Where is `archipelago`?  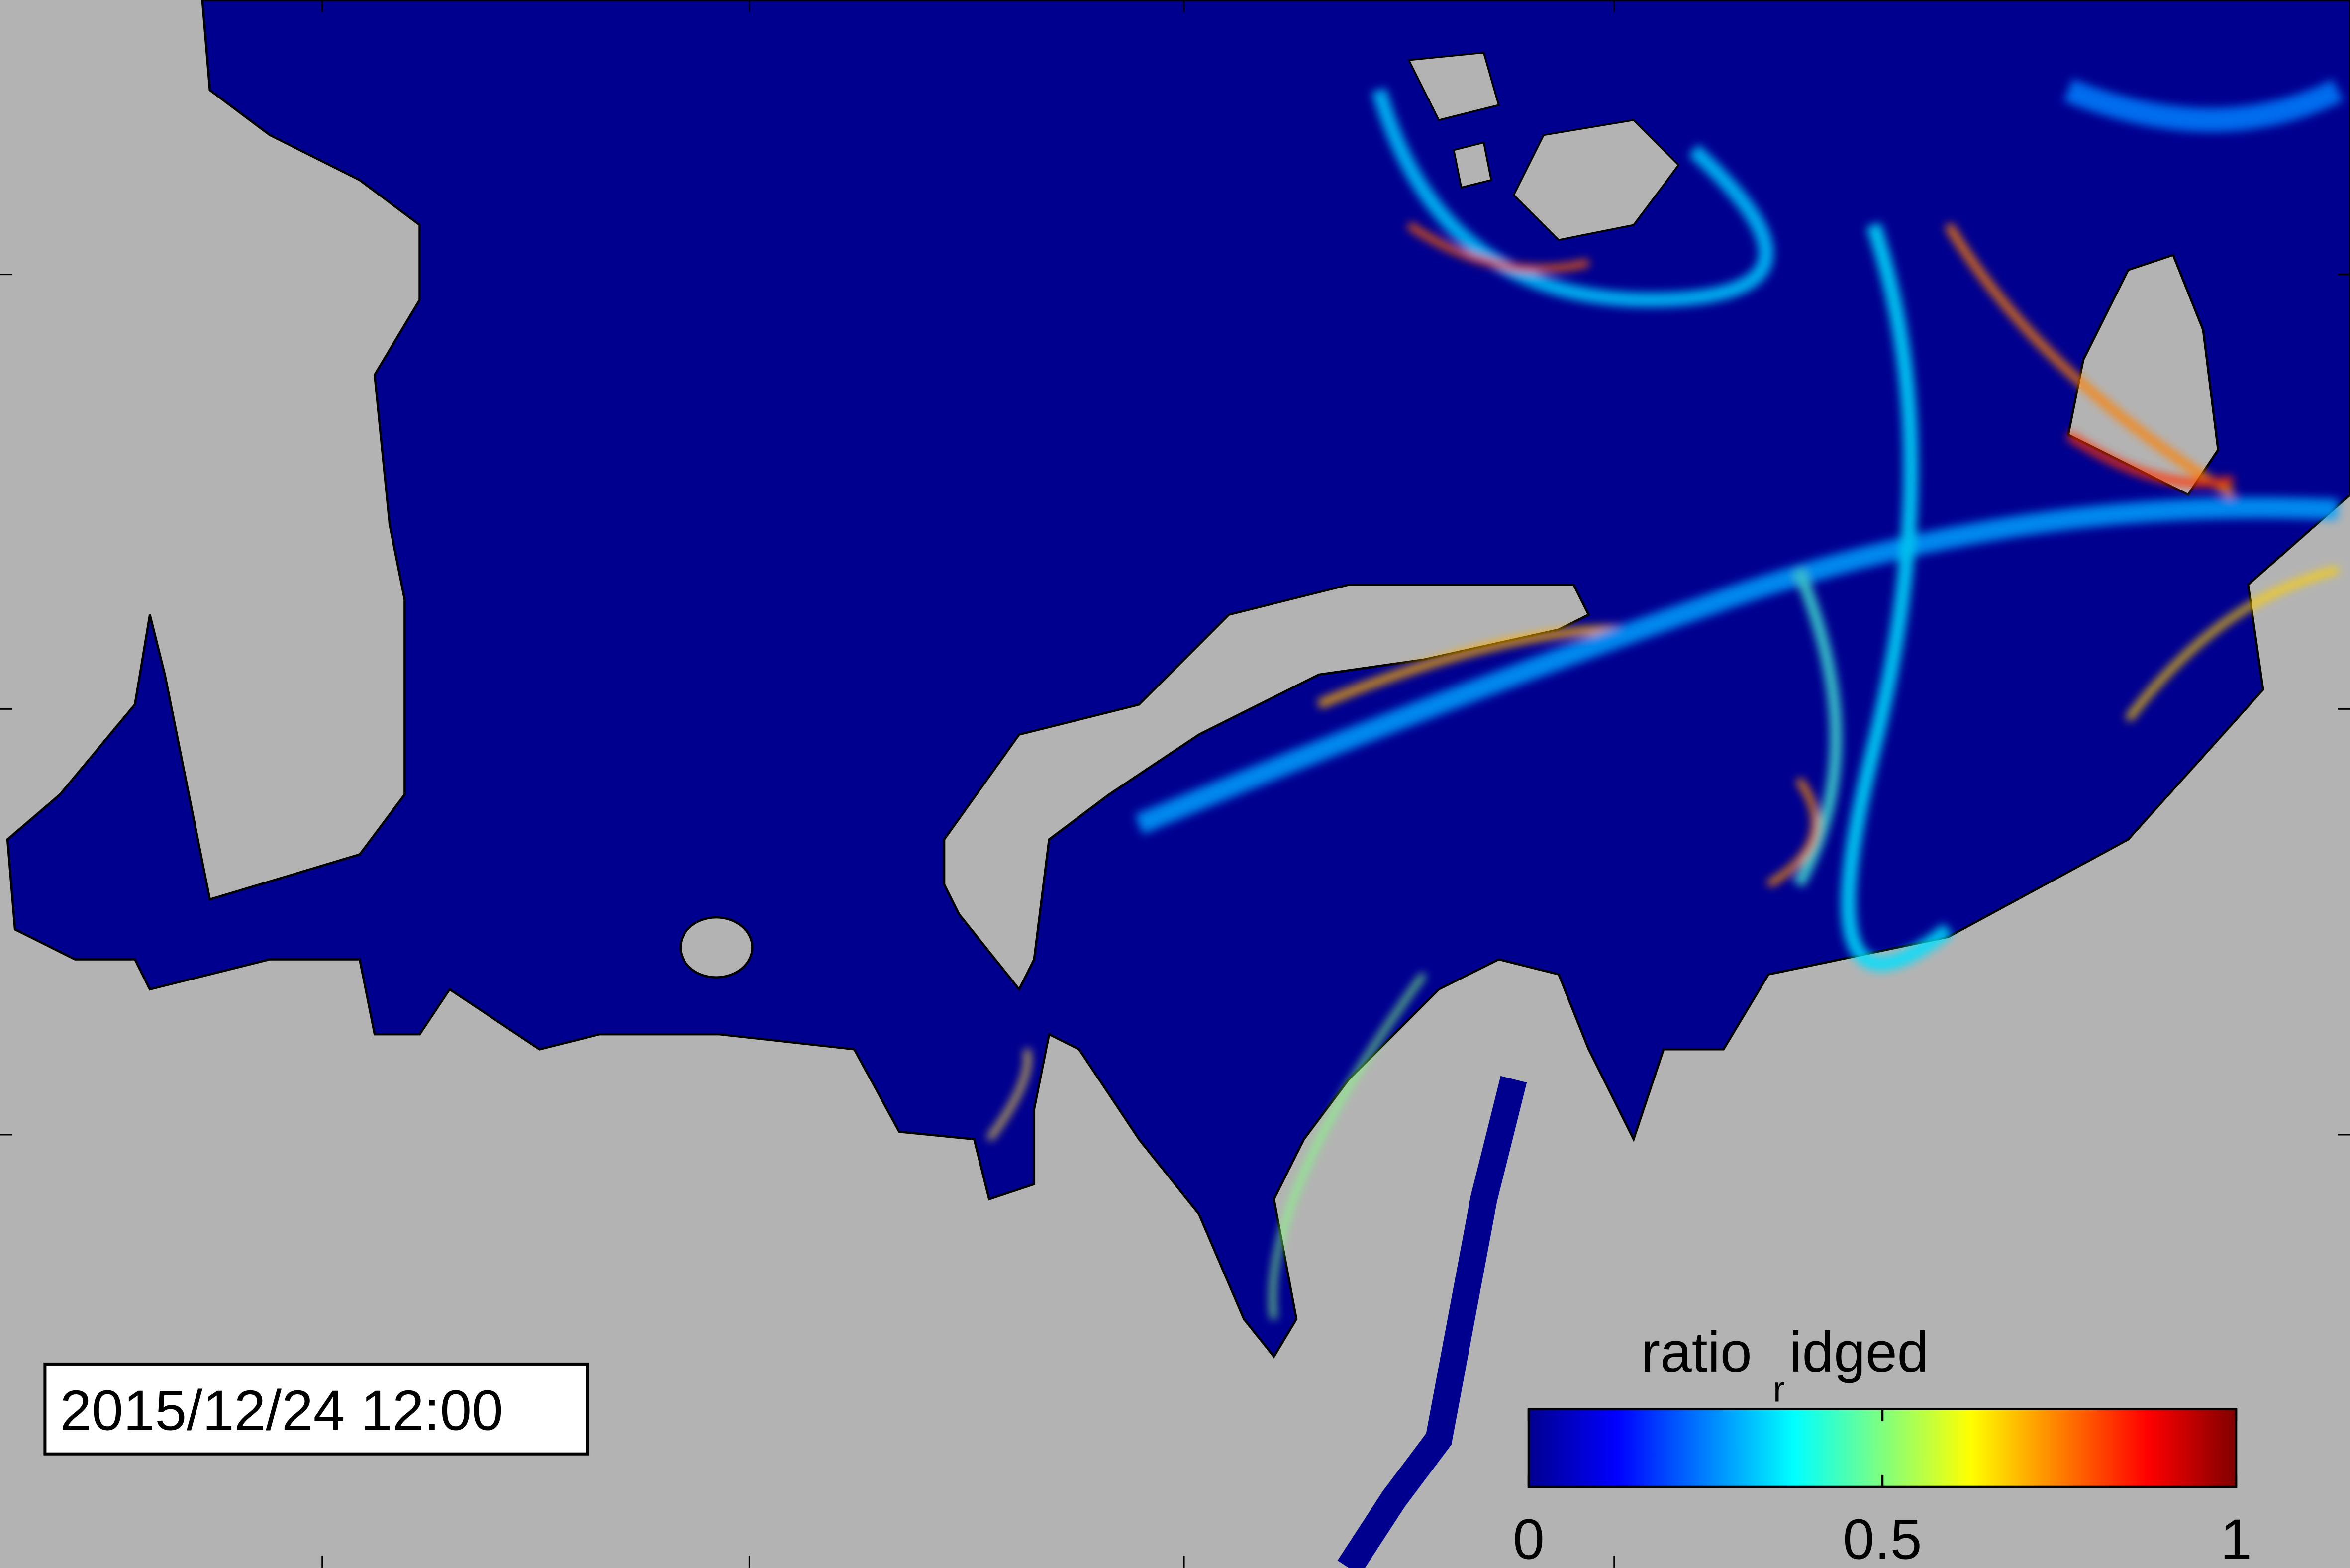 archipelago is located at coordinates (1544, 146).